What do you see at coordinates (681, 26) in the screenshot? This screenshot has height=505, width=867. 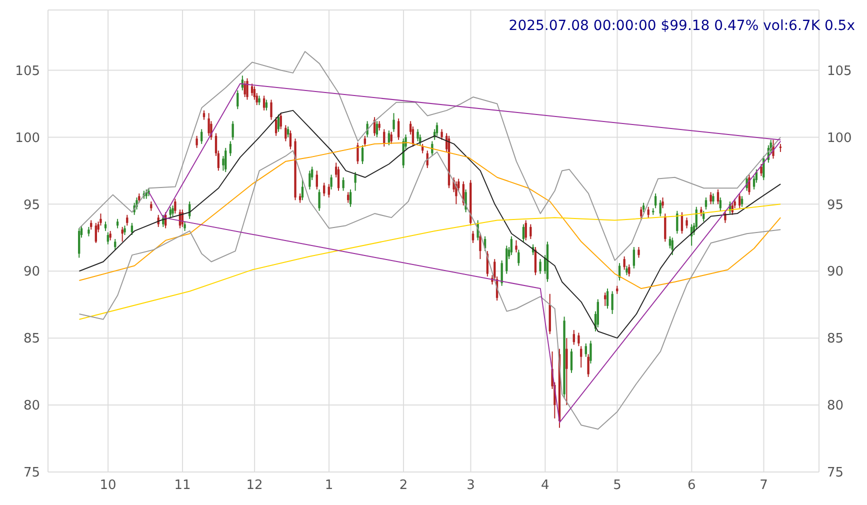 I see `text: 2025.07.08 00:00:00 $99.18 0.47% vol:6.7K 0.5x` at bounding box center [681, 26].